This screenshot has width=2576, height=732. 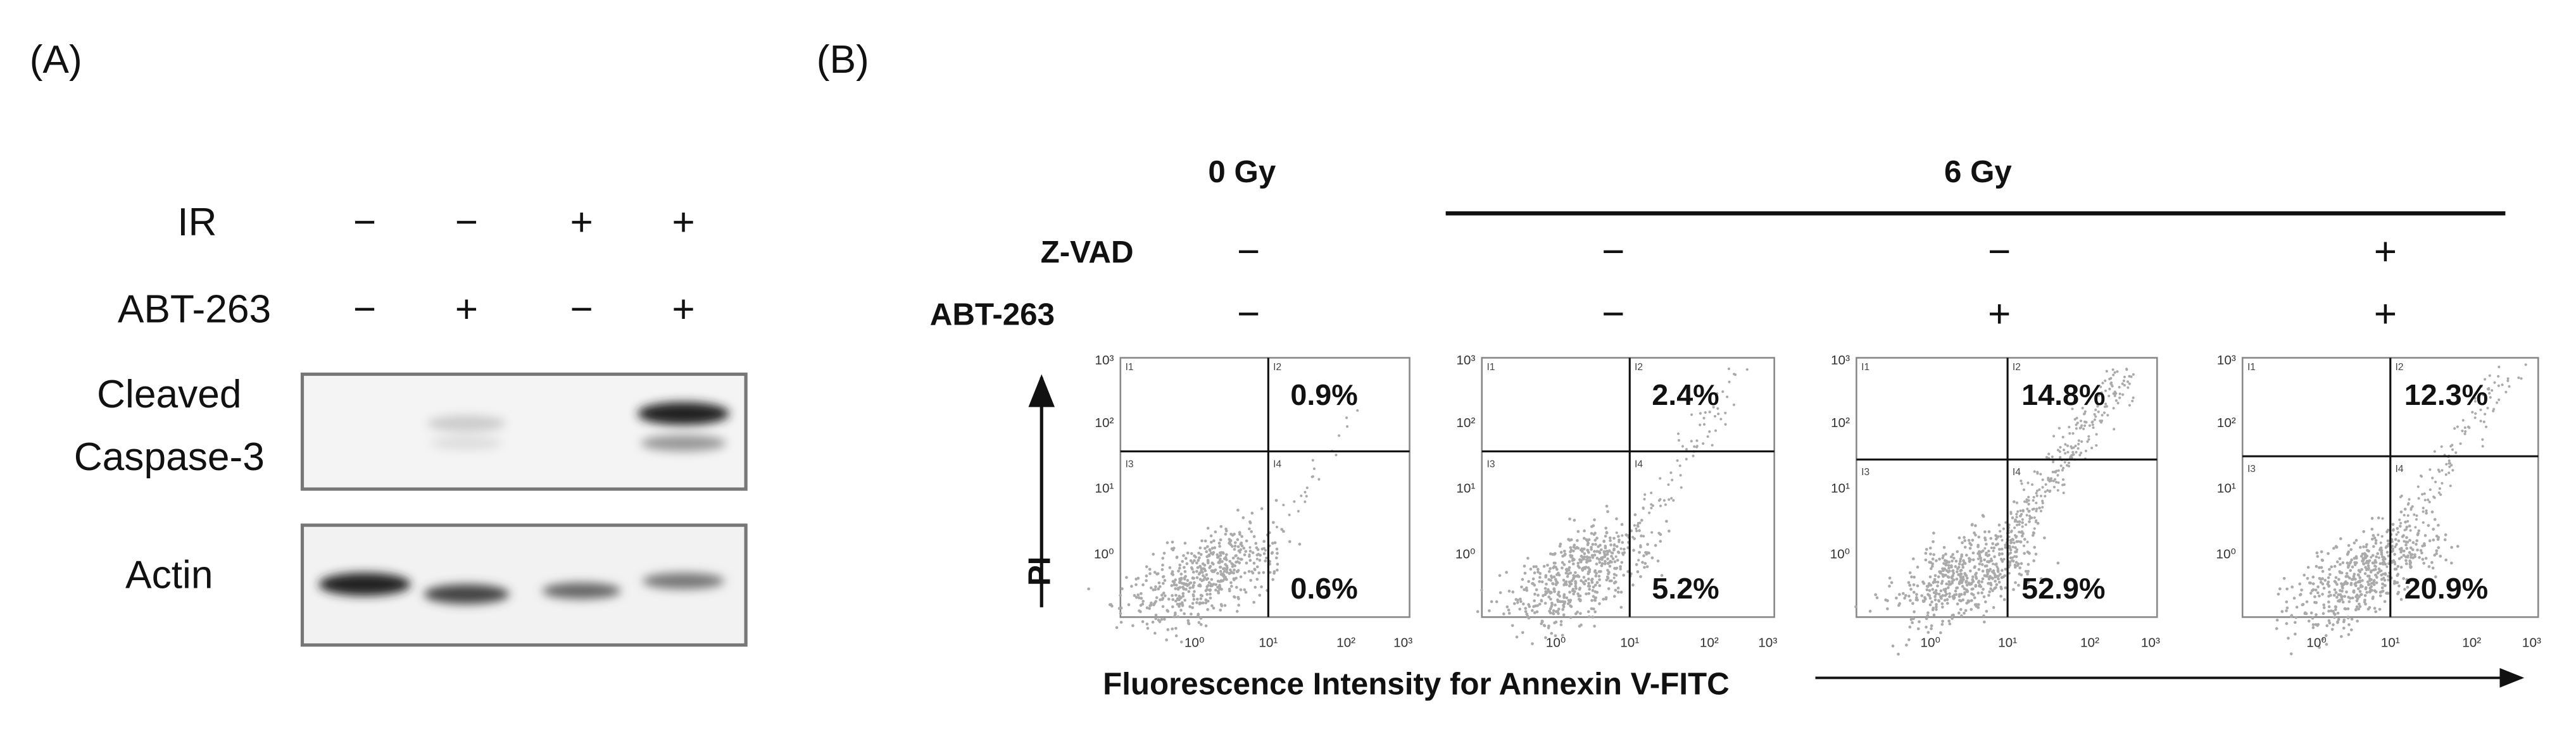 I want to click on blots, so click(x=524, y=509).